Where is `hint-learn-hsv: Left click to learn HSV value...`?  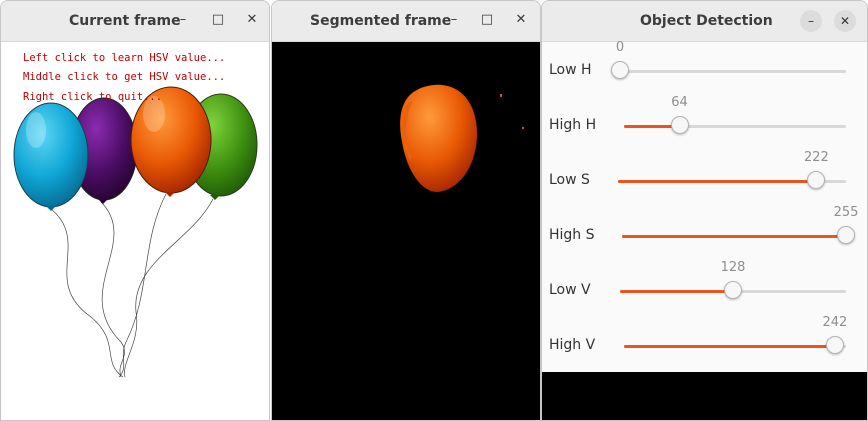 hint-learn-hsv: Left click to learn HSV value... is located at coordinates (124, 58).